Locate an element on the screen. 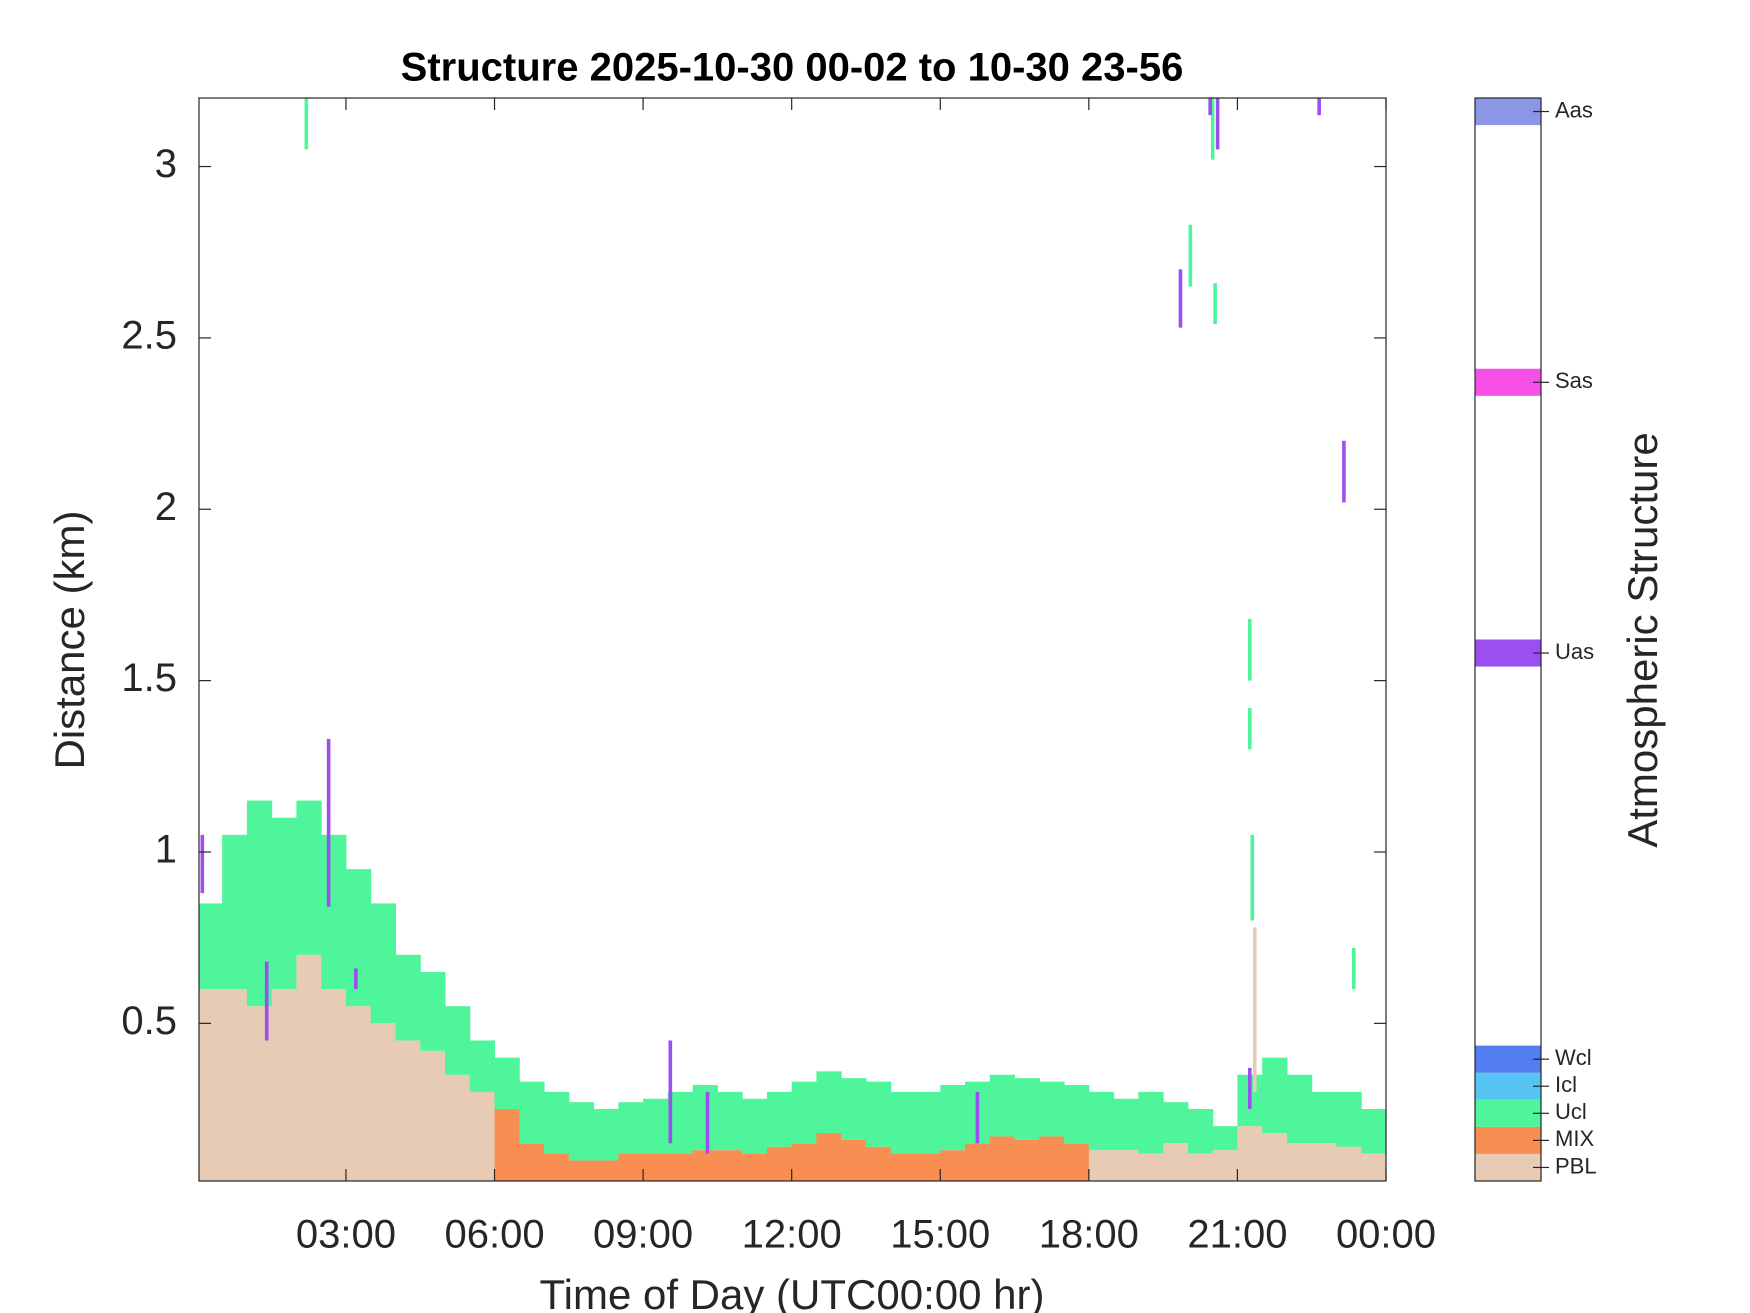 The height and width of the screenshot is (1313, 1750). colorbar-tick-label: Wcl is located at coordinates (1573, 1057).